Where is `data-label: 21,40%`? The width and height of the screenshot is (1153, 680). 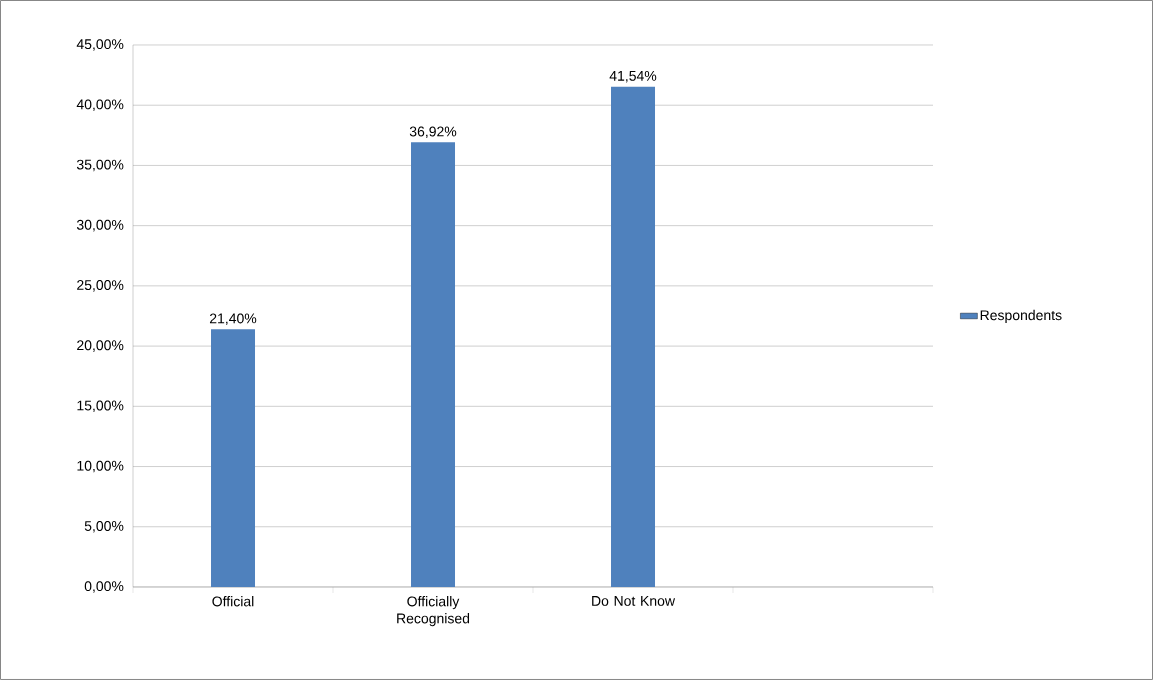
data-label: 21,40% is located at coordinates (233, 319).